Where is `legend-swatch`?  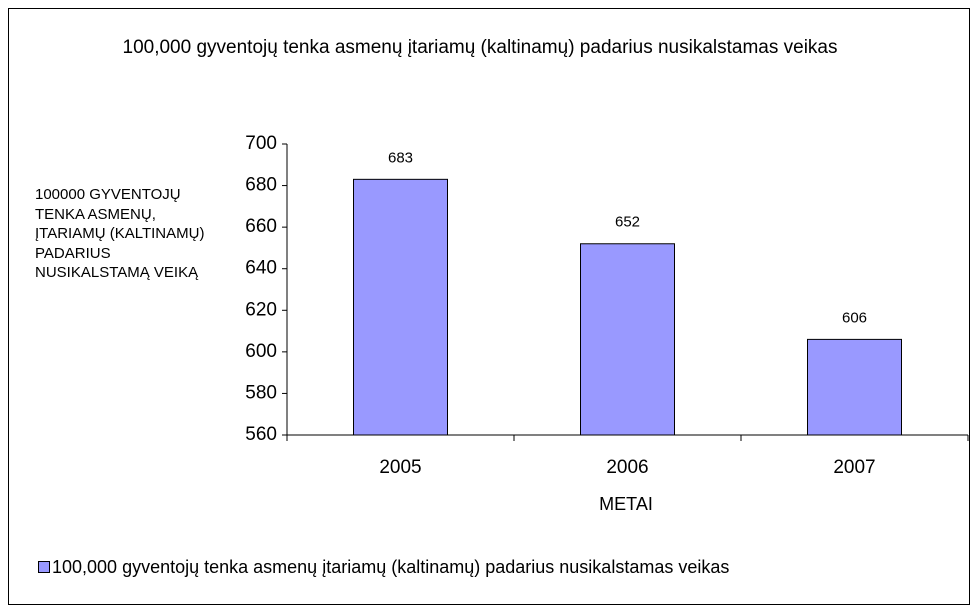 legend-swatch is located at coordinates (44, 567).